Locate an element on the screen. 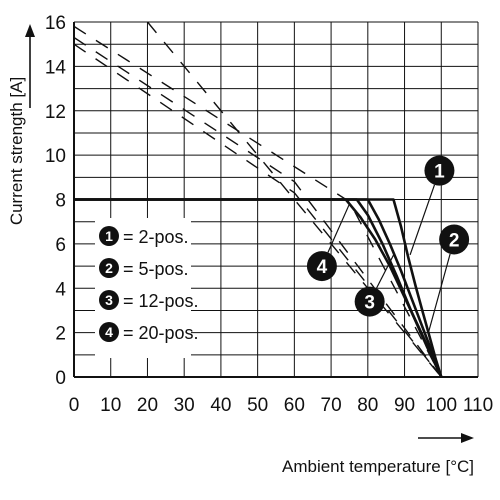 Image resolution: width=500 pixels, height=500 pixels. y-tick-label: 12 is located at coordinates (55, 112).